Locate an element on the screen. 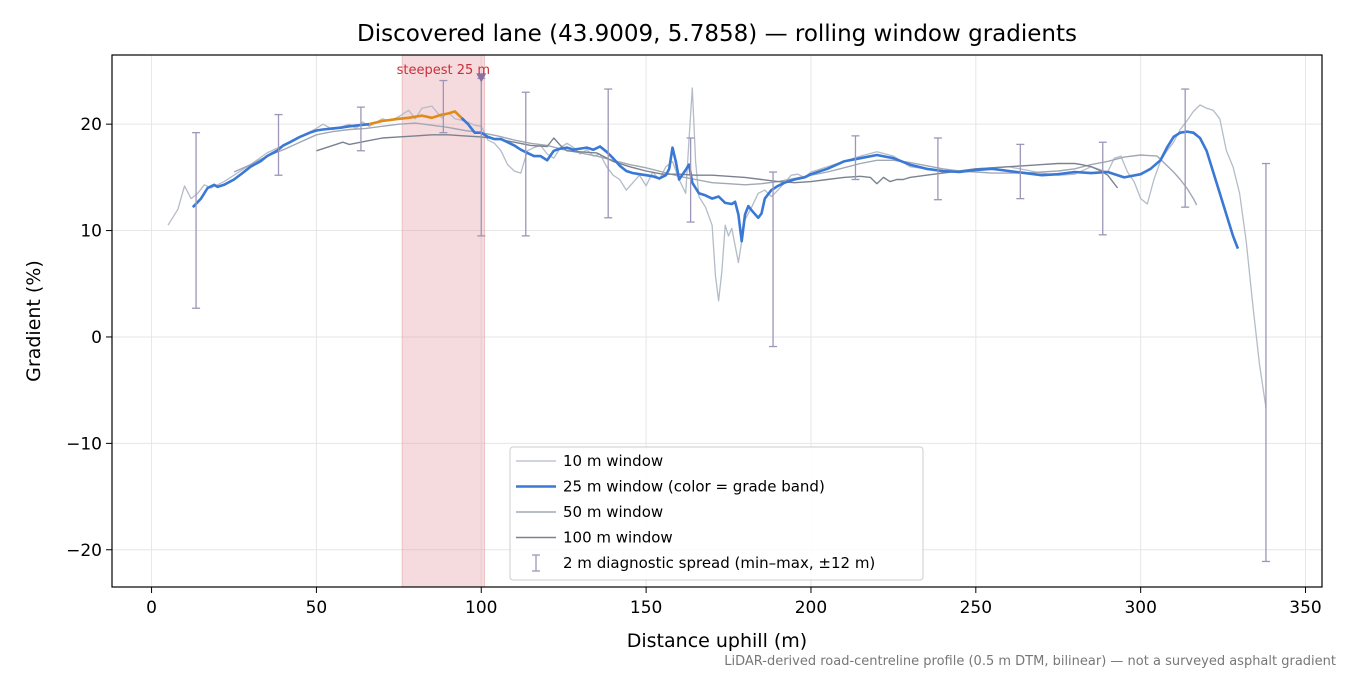  legend-label: 25 m window (color = grade band) is located at coordinates (694, 487).